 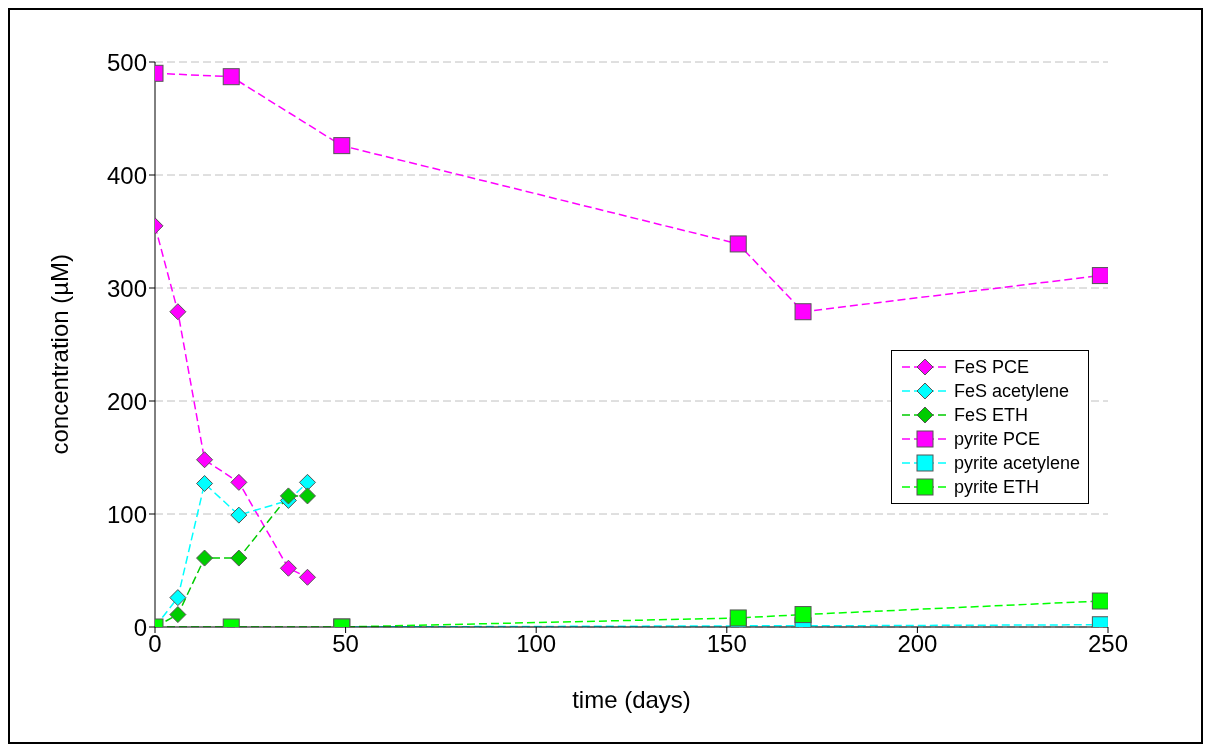 What do you see at coordinates (990, 415) in the screenshot?
I see `legend-label: FeS ETH` at bounding box center [990, 415].